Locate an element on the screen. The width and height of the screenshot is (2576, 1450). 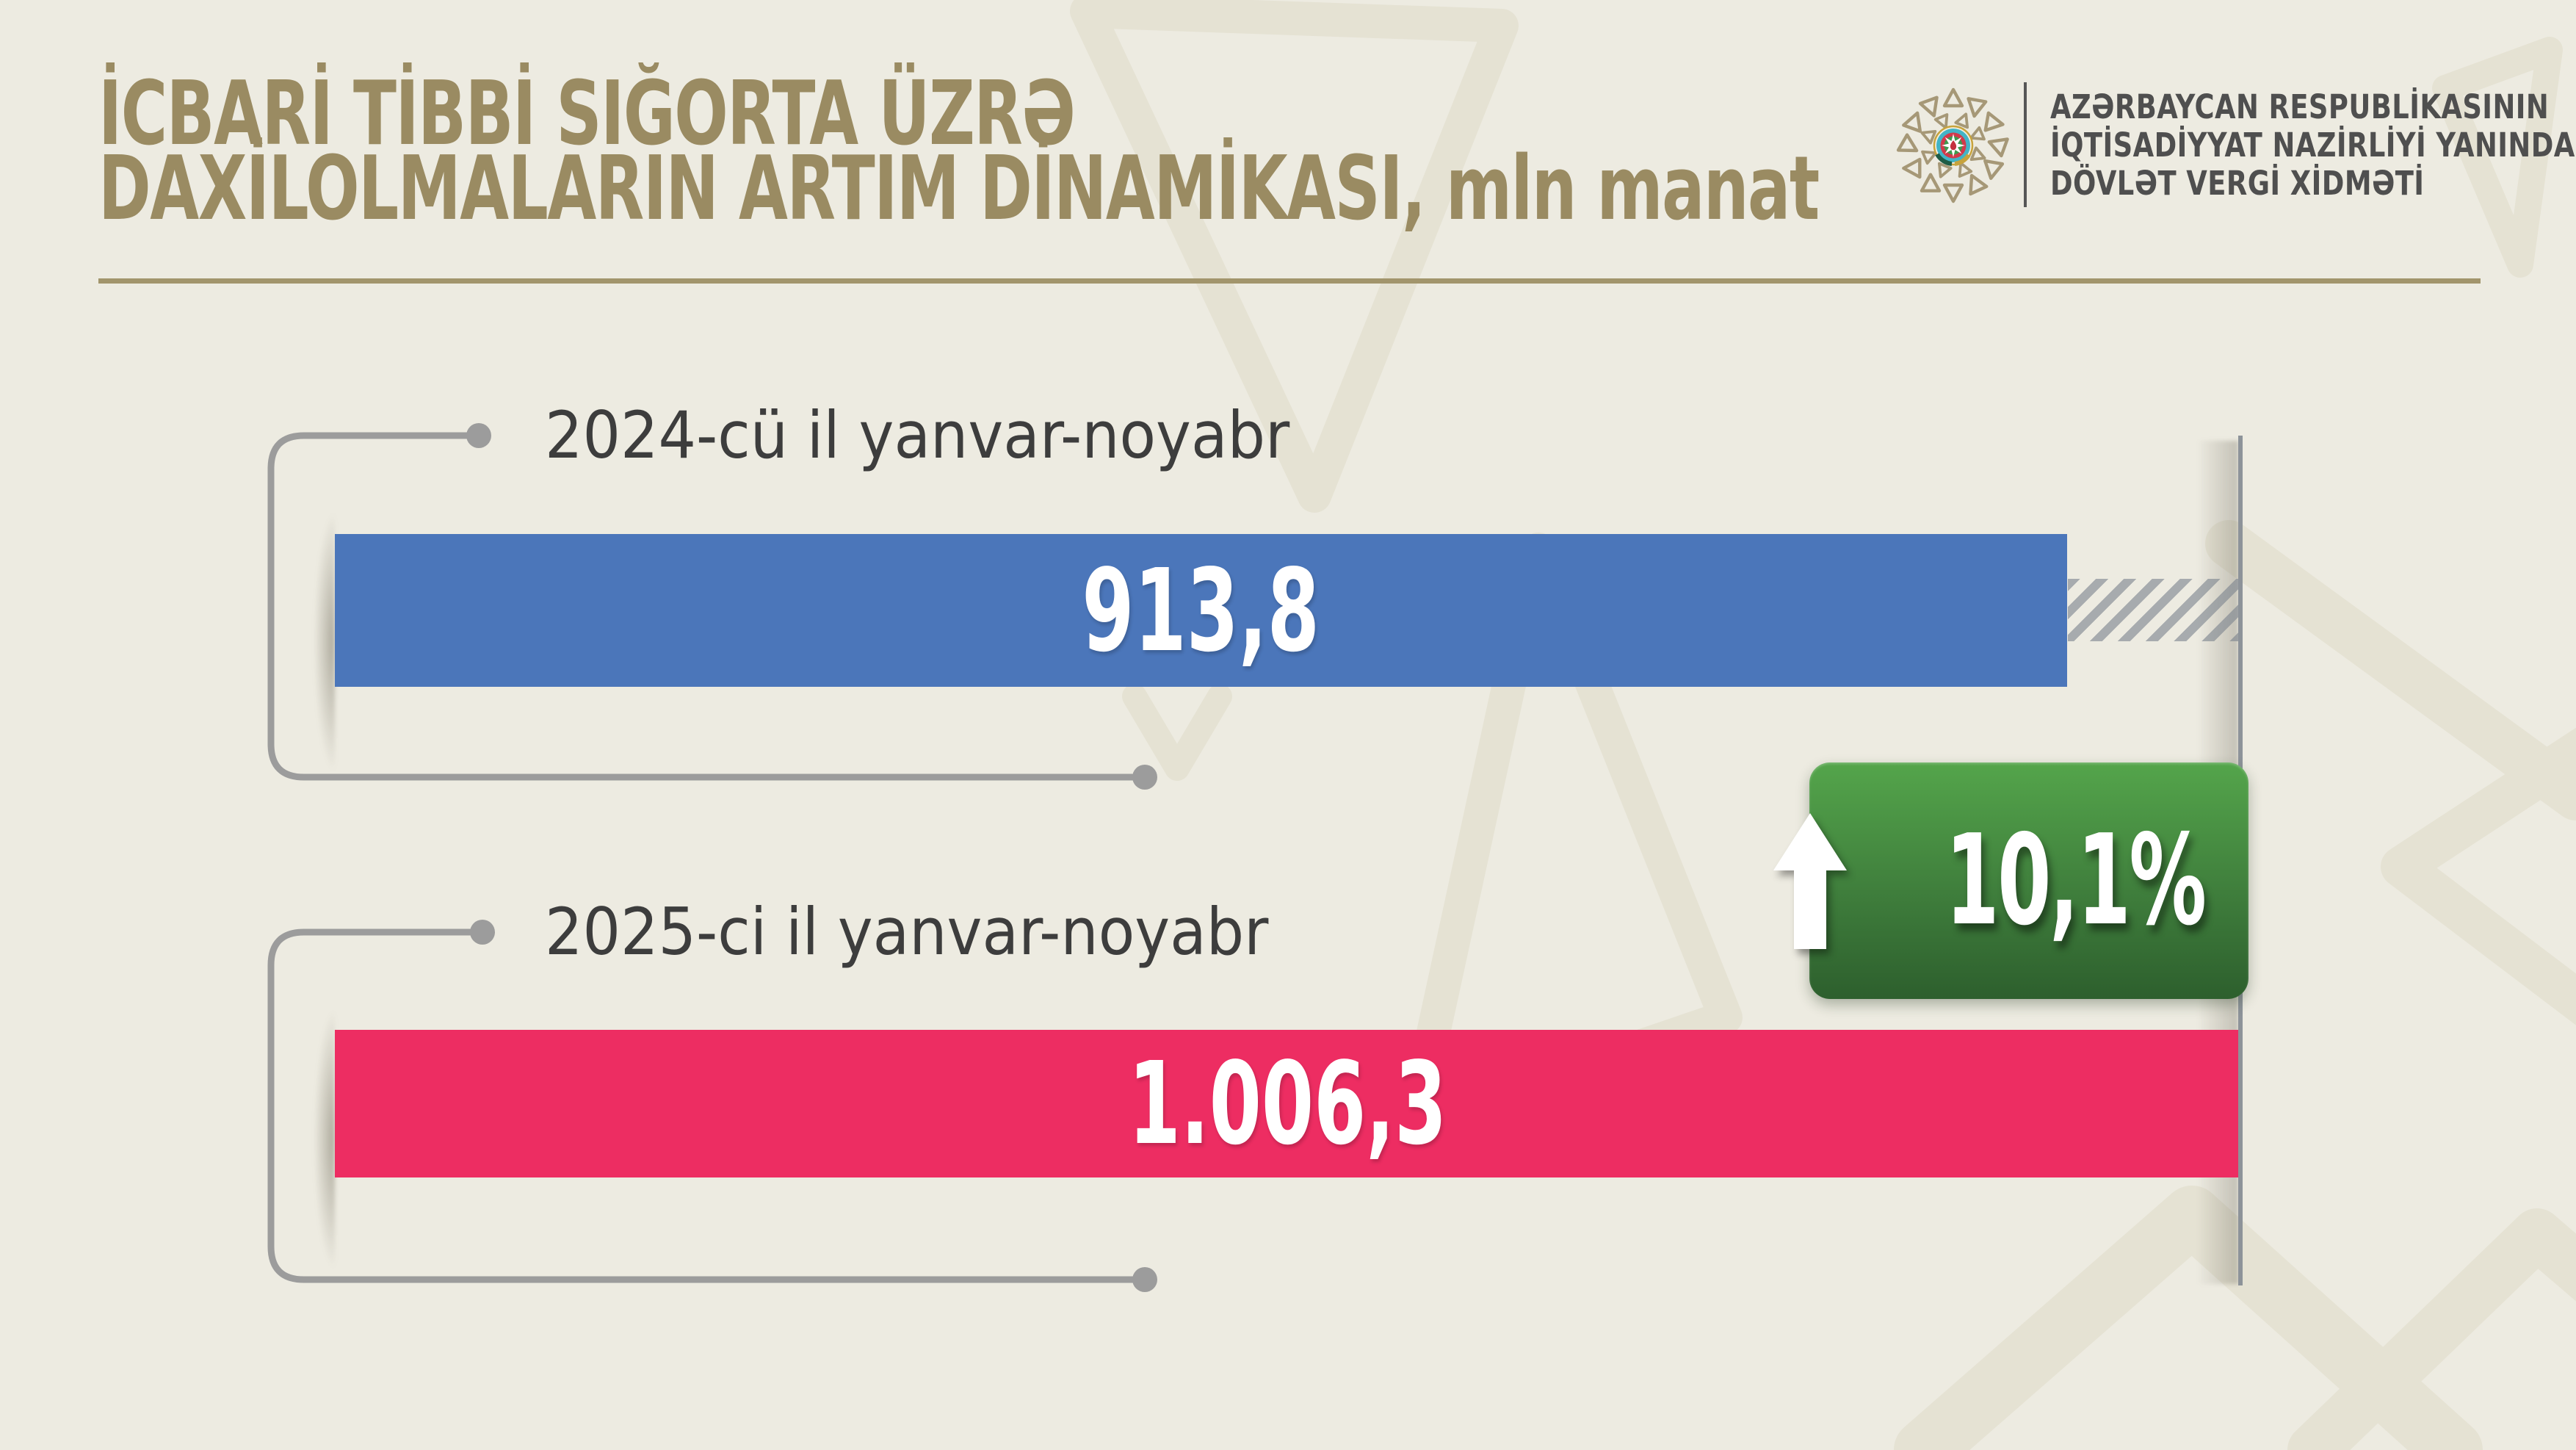
dot-2024-end is located at coordinates (1144, 777).